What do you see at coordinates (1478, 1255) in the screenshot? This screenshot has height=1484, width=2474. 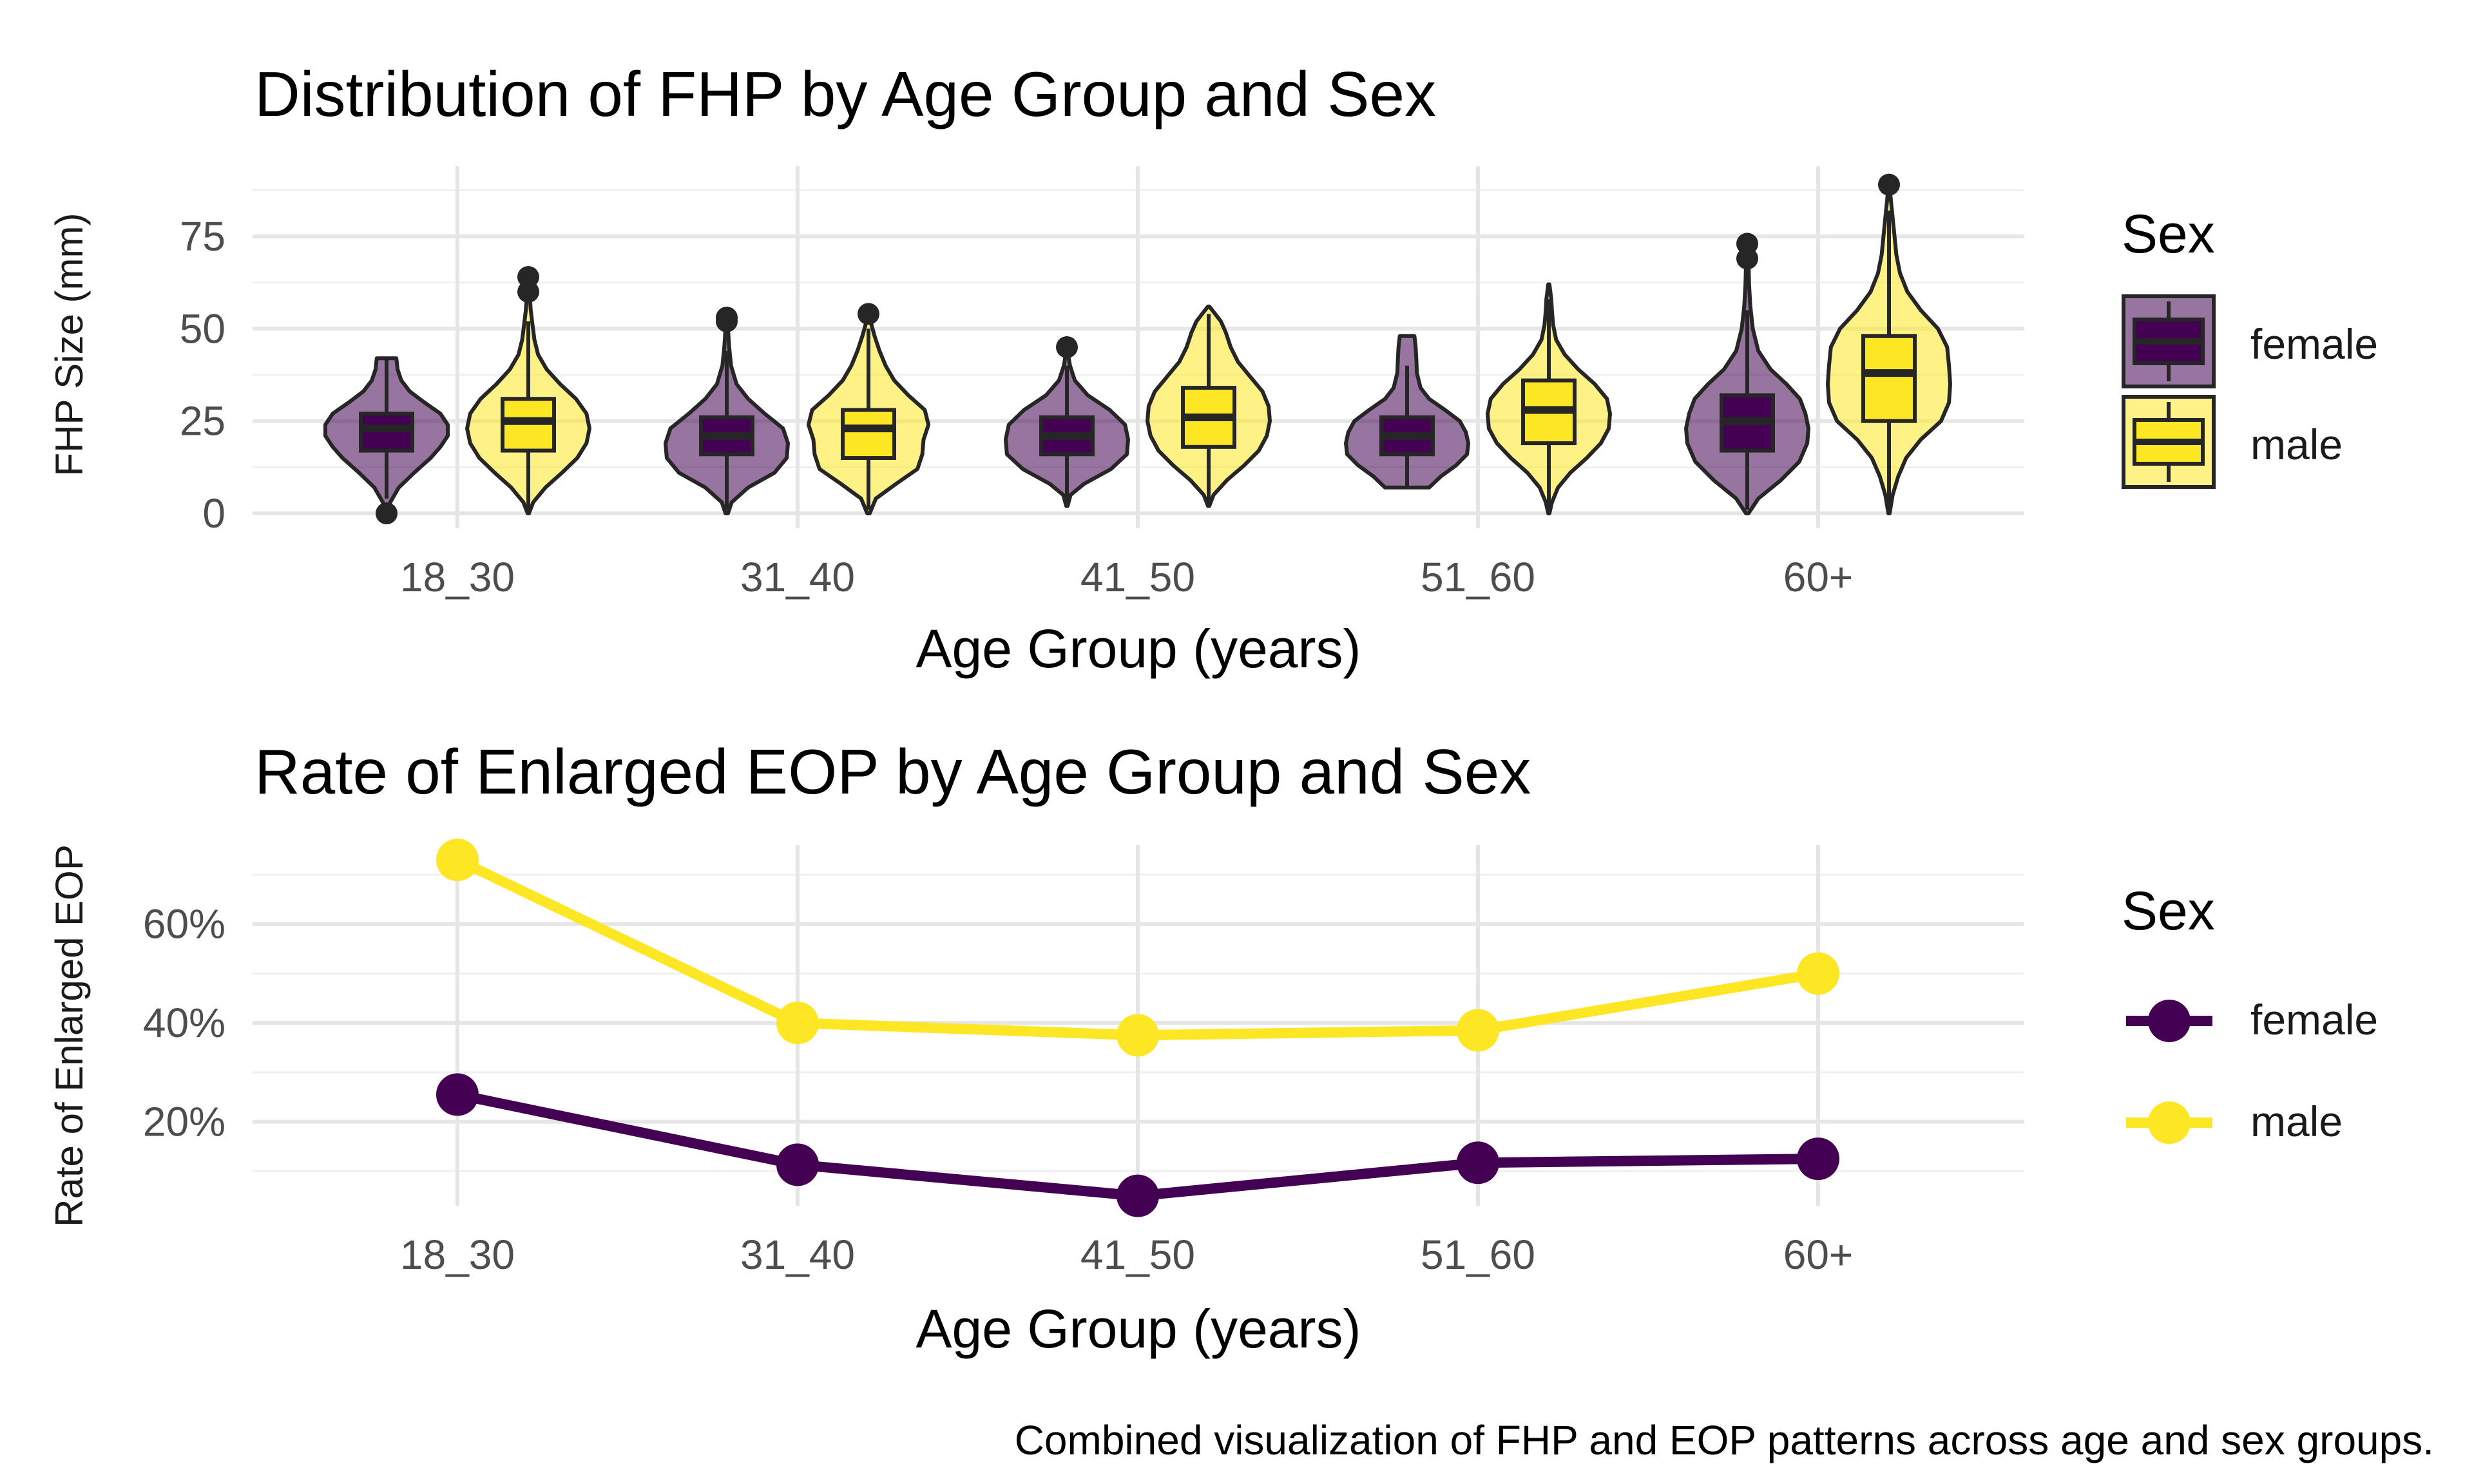 I see `line-x-tick-label: 51_60` at bounding box center [1478, 1255].